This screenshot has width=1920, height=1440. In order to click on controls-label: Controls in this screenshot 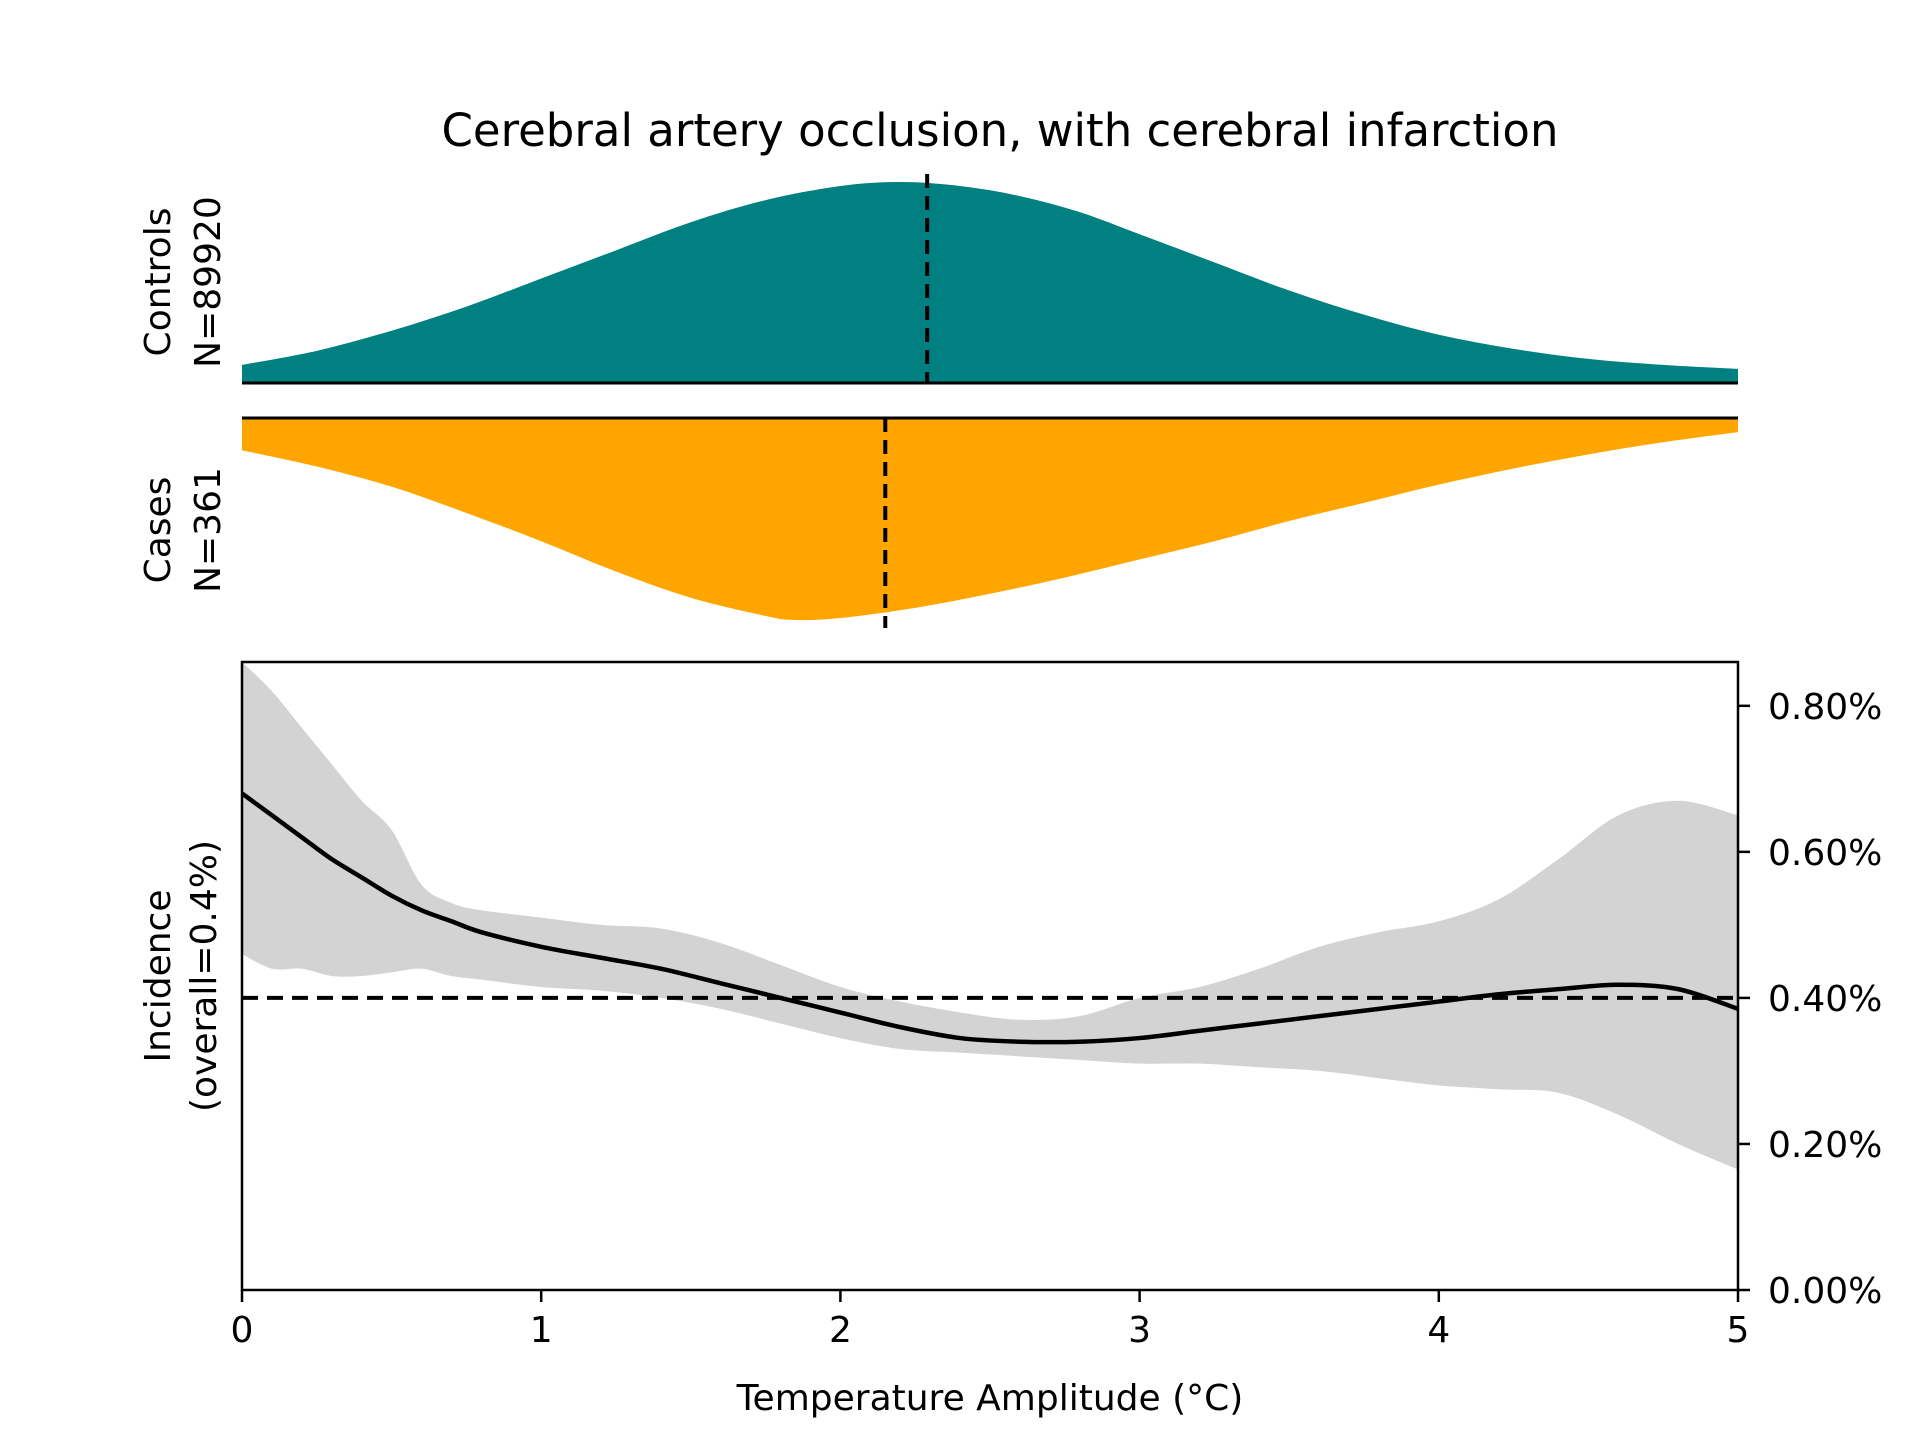, I will do `click(158, 282)`.